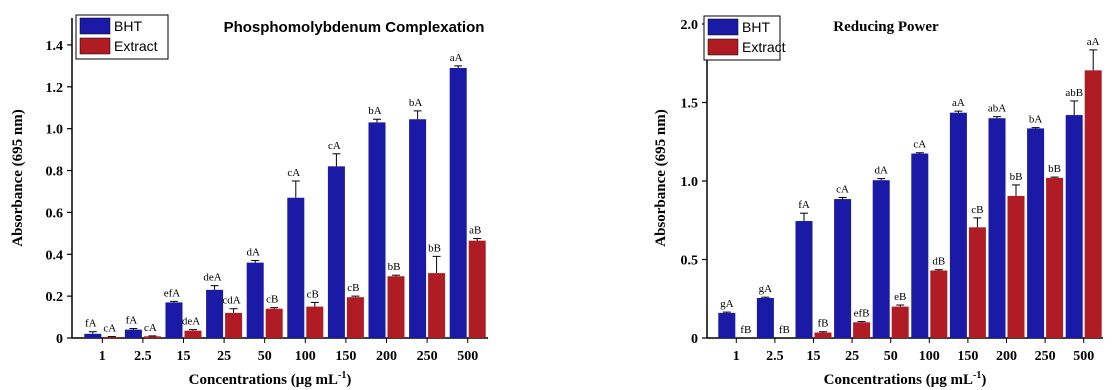 This screenshot has width=1115, height=390. I want to click on y-tick-label: 1.5, so click(690, 104).